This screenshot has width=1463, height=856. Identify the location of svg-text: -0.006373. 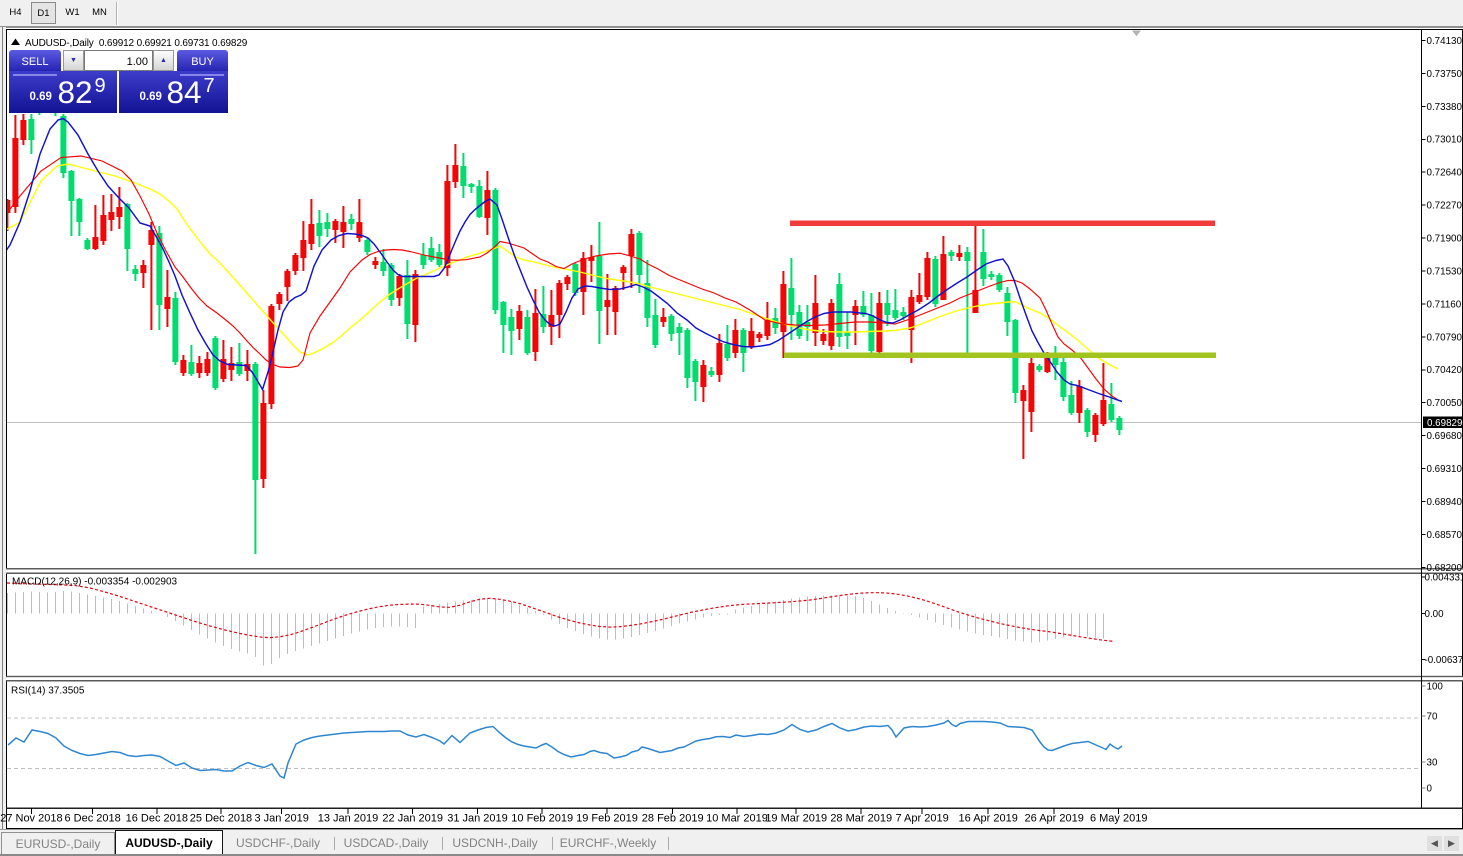
(1444, 660).